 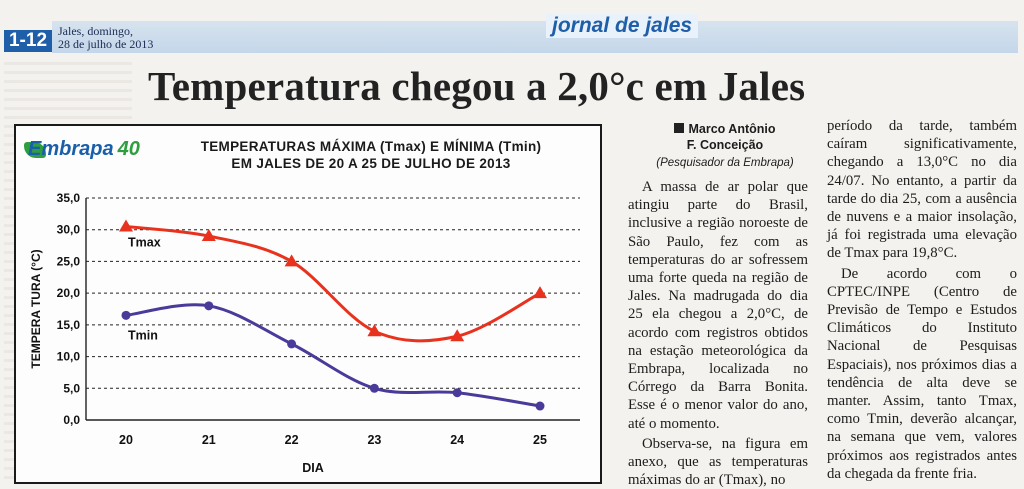 I want to click on x-tick-label: 20, so click(x=126, y=440).